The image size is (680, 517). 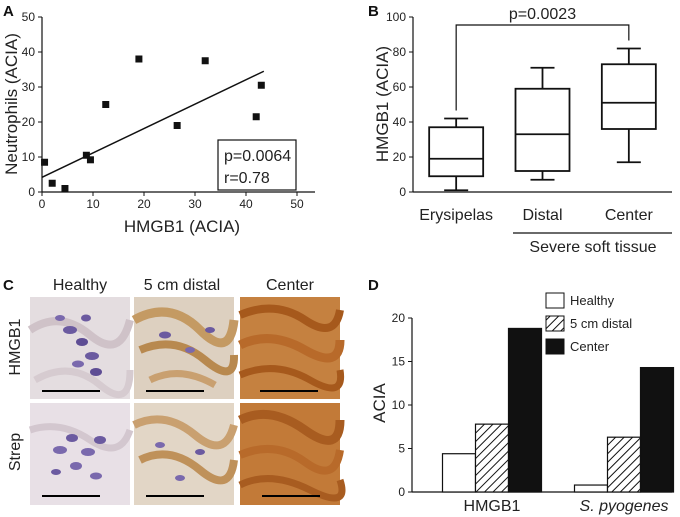 What do you see at coordinates (29, 87) in the screenshot?
I see `panel-a-ytick-label: 30` at bounding box center [29, 87].